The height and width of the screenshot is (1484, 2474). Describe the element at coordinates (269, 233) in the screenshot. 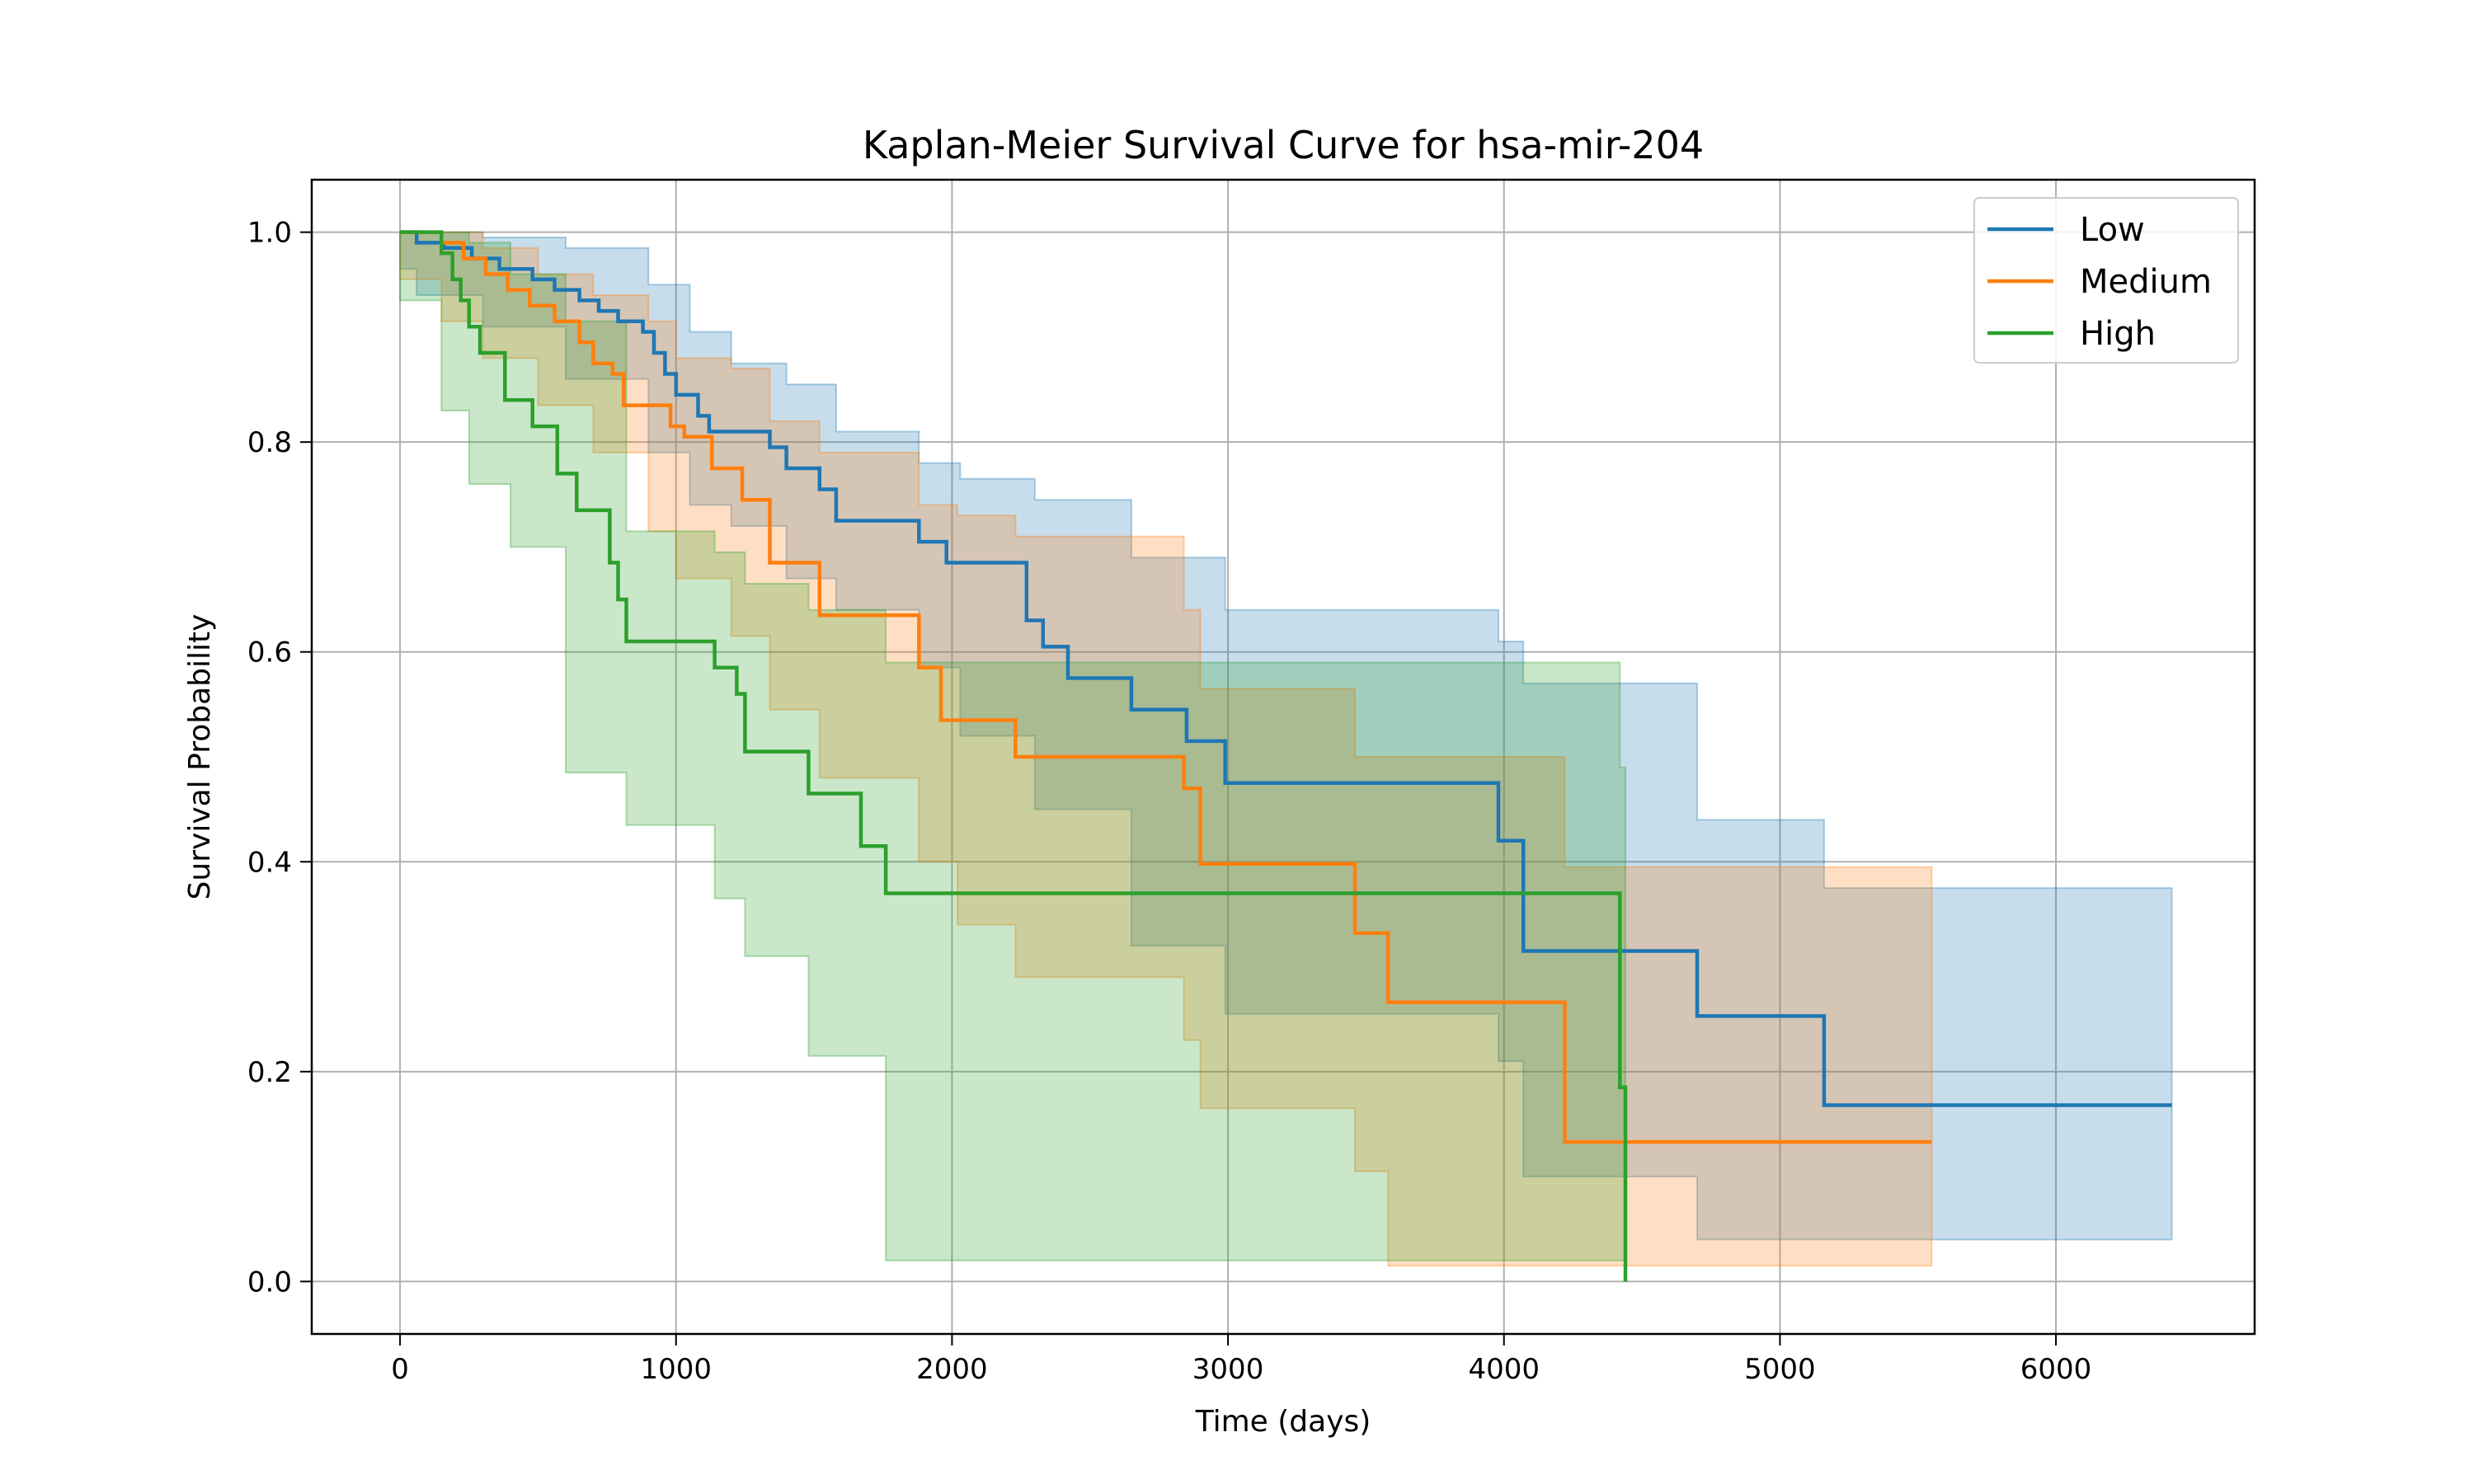

I see `y-tick-label: 1.0` at that location.